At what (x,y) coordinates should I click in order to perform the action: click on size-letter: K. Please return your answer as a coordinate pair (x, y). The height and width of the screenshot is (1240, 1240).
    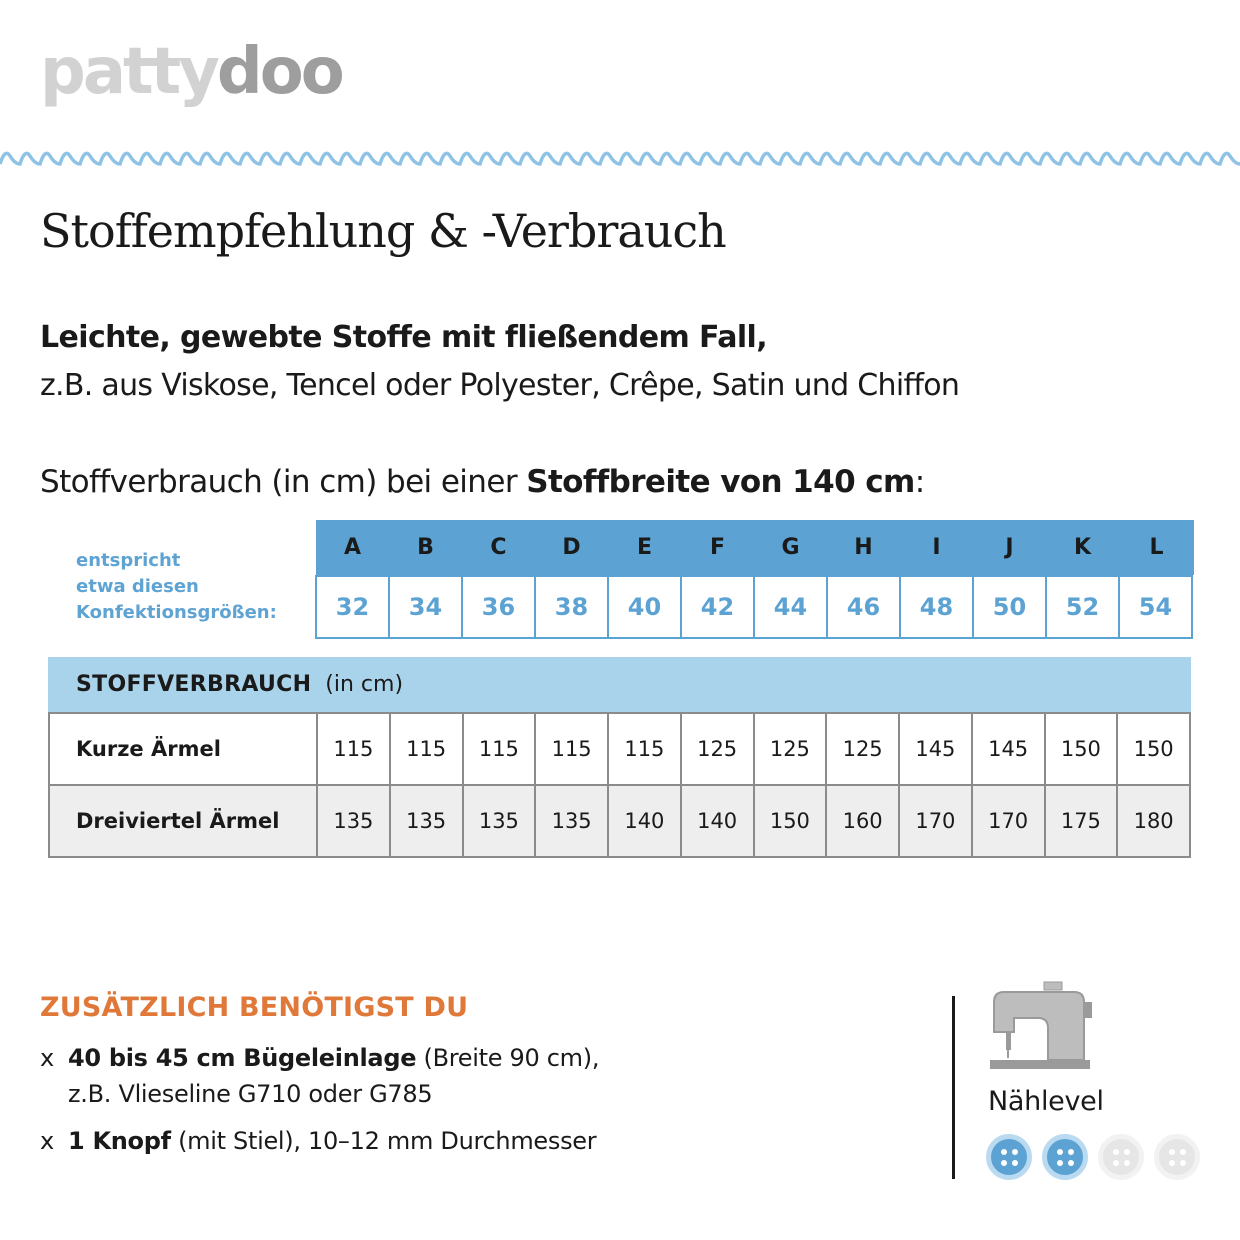
    Looking at the image, I should click on (1082, 547).